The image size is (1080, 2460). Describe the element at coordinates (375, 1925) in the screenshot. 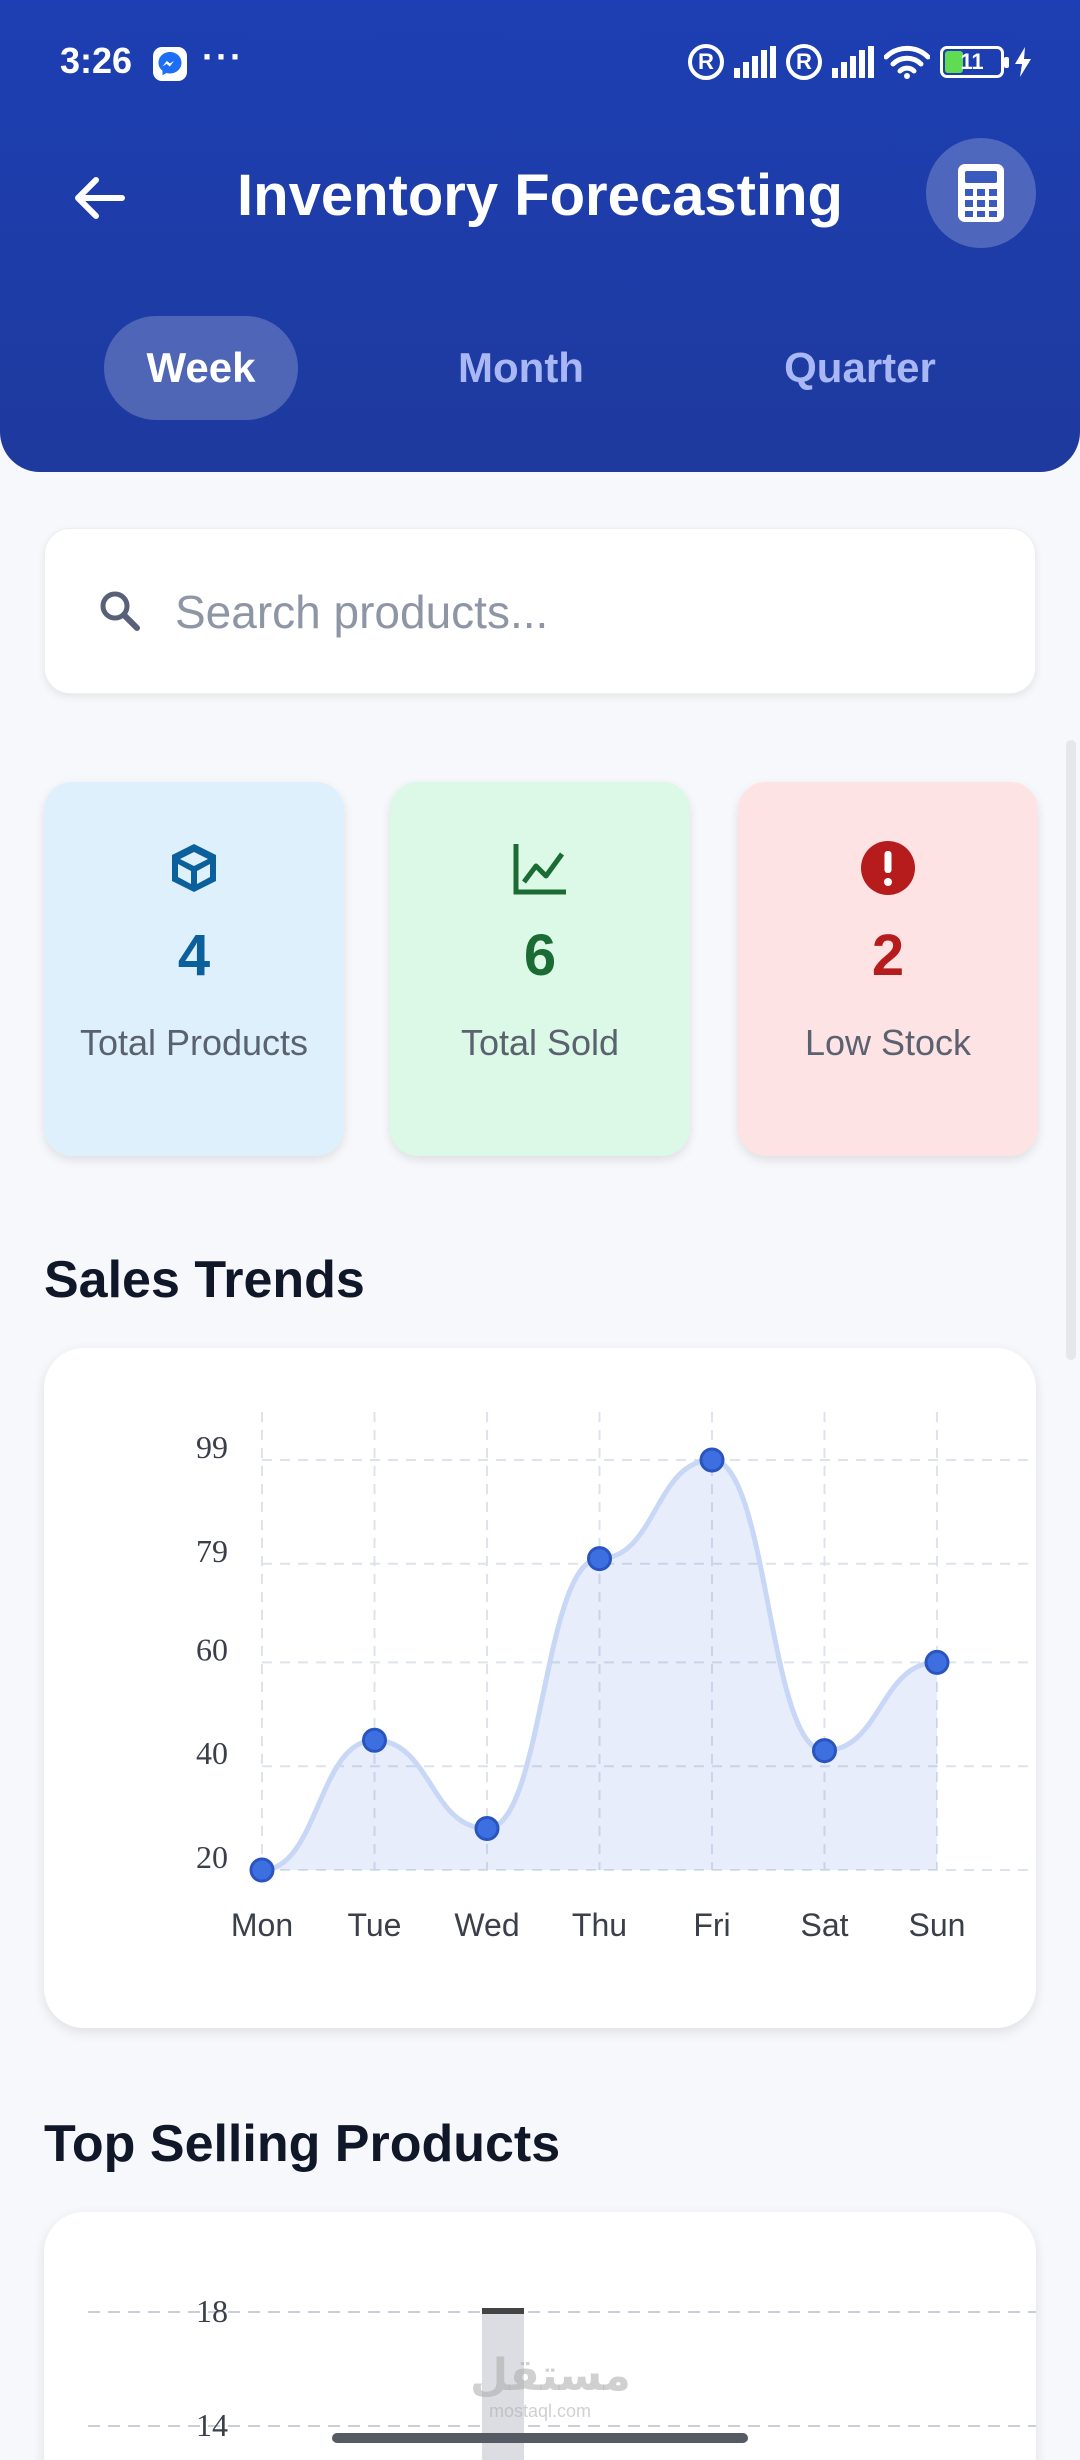

I see `x-tick-label: Tue` at that location.